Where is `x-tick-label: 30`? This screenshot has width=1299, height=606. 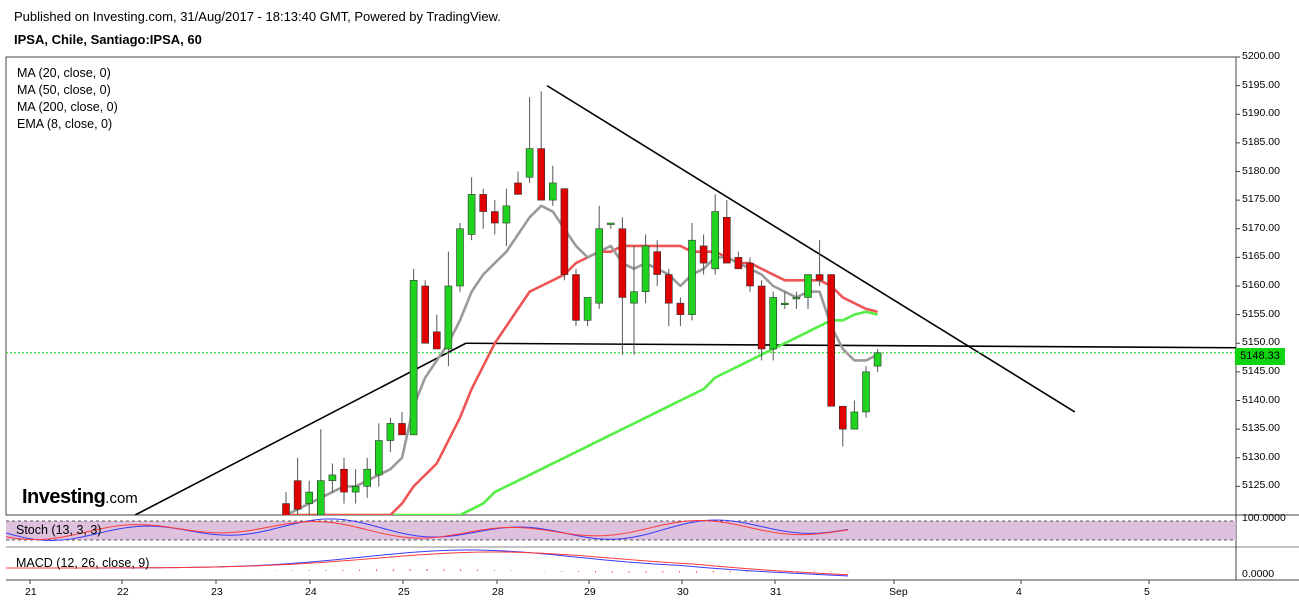 x-tick-label: 30 is located at coordinates (683, 592).